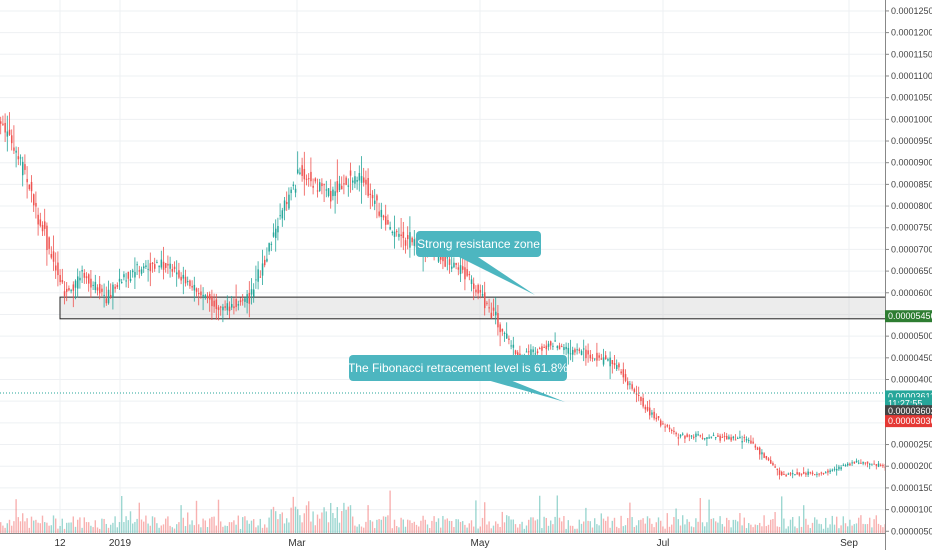  Describe the element at coordinates (908, 275) in the screenshot. I see `price-axis-background` at that location.